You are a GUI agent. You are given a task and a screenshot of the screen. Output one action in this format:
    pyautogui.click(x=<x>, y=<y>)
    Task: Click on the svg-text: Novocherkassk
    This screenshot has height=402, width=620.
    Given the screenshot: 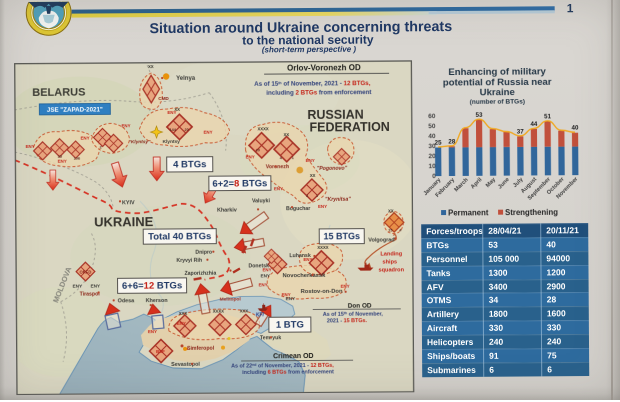 What is the action you would take?
    pyautogui.click(x=305, y=276)
    